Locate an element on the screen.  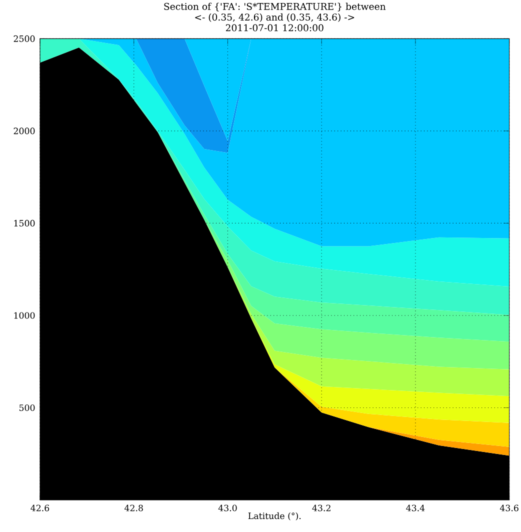
x-tick-label: 43.4 is located at coordinates (415, 508).